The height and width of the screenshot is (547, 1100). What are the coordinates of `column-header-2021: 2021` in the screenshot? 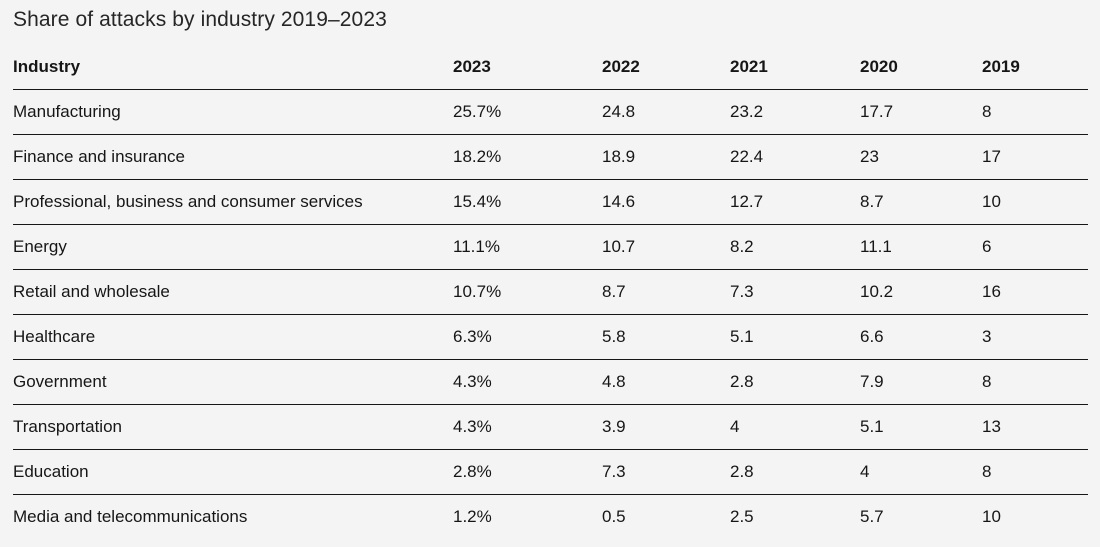 It's located at (795, 67).